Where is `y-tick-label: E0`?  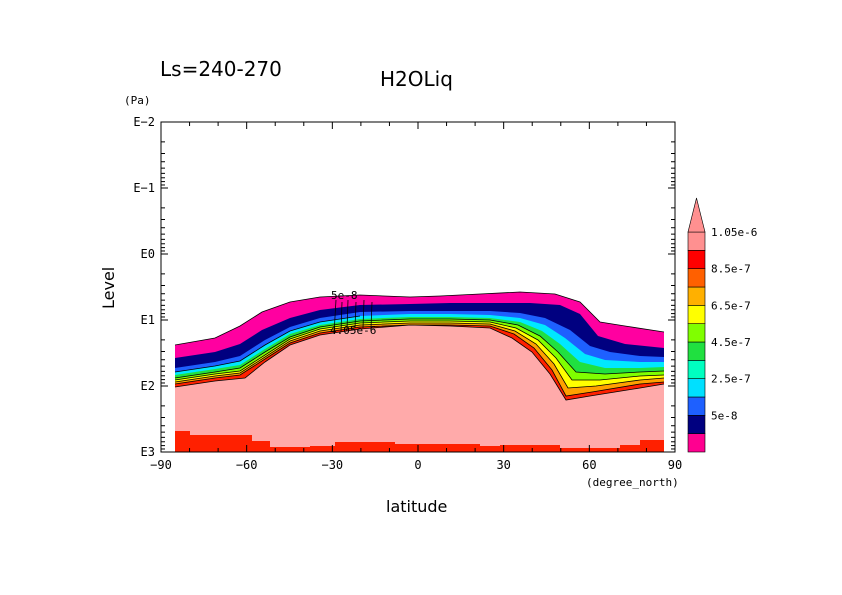
y-tick-label: E0 is located at coordinates (148, 254).